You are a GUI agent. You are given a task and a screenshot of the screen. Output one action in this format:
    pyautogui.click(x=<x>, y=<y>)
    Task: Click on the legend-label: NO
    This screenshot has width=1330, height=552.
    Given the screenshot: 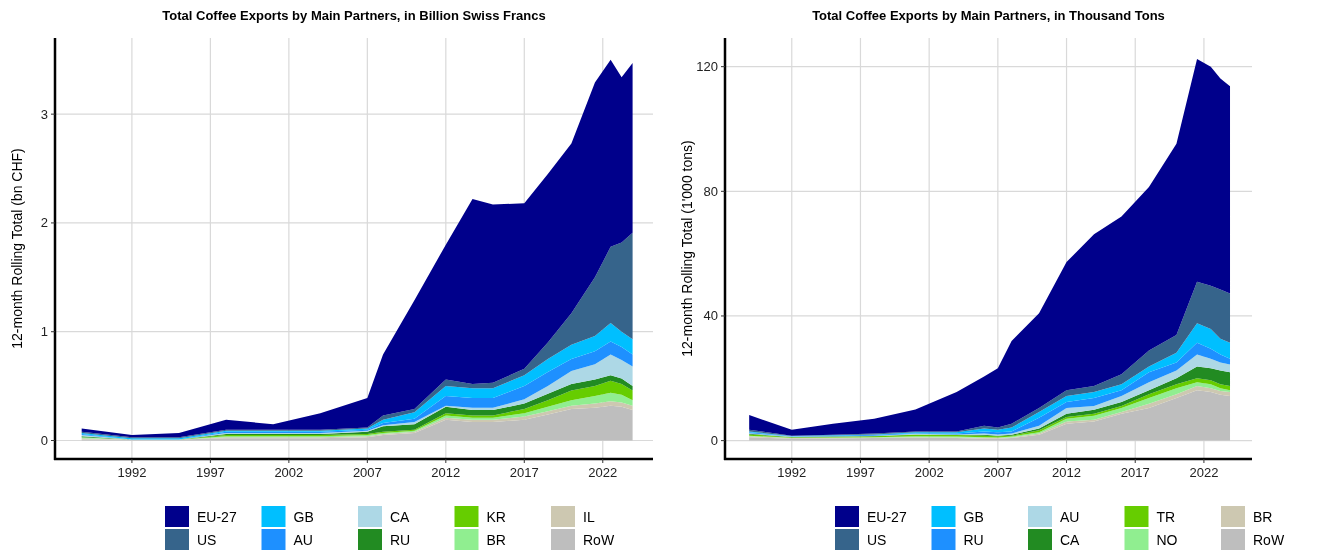 What is the action you would take?
    pyautogui.click(x=1167, y=540)
    